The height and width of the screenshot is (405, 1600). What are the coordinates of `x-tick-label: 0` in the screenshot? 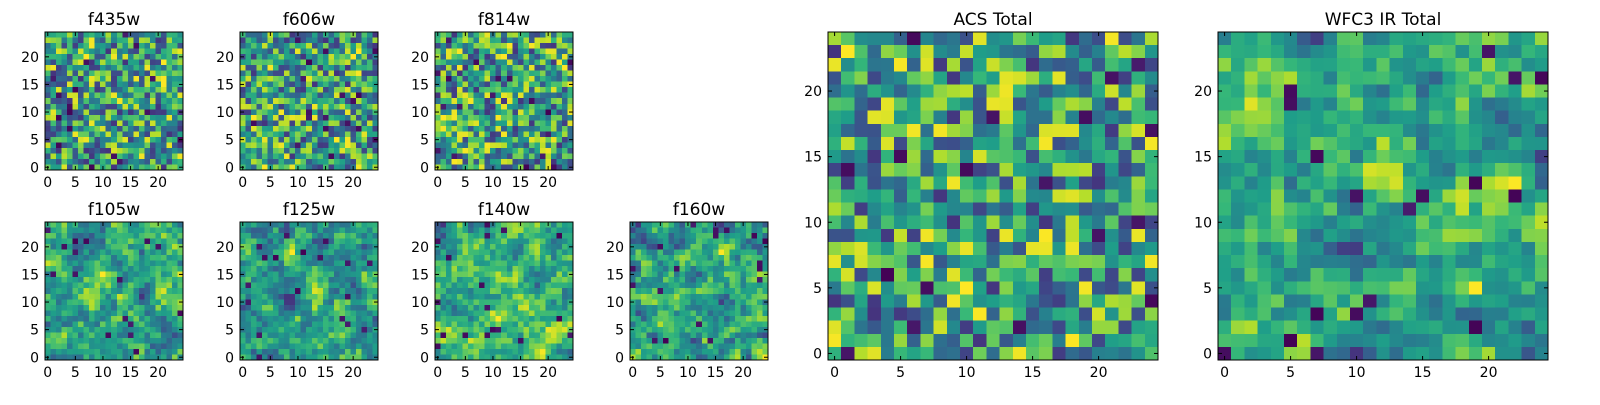 It's located at (632, 373).